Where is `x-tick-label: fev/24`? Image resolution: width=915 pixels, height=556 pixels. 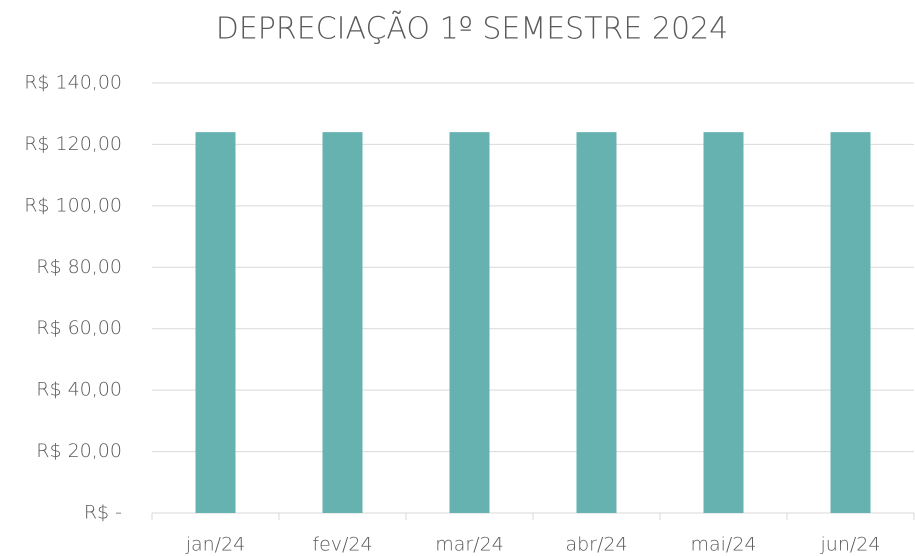 x-tick-label: fev/24 is located at coordinates (342, 545).